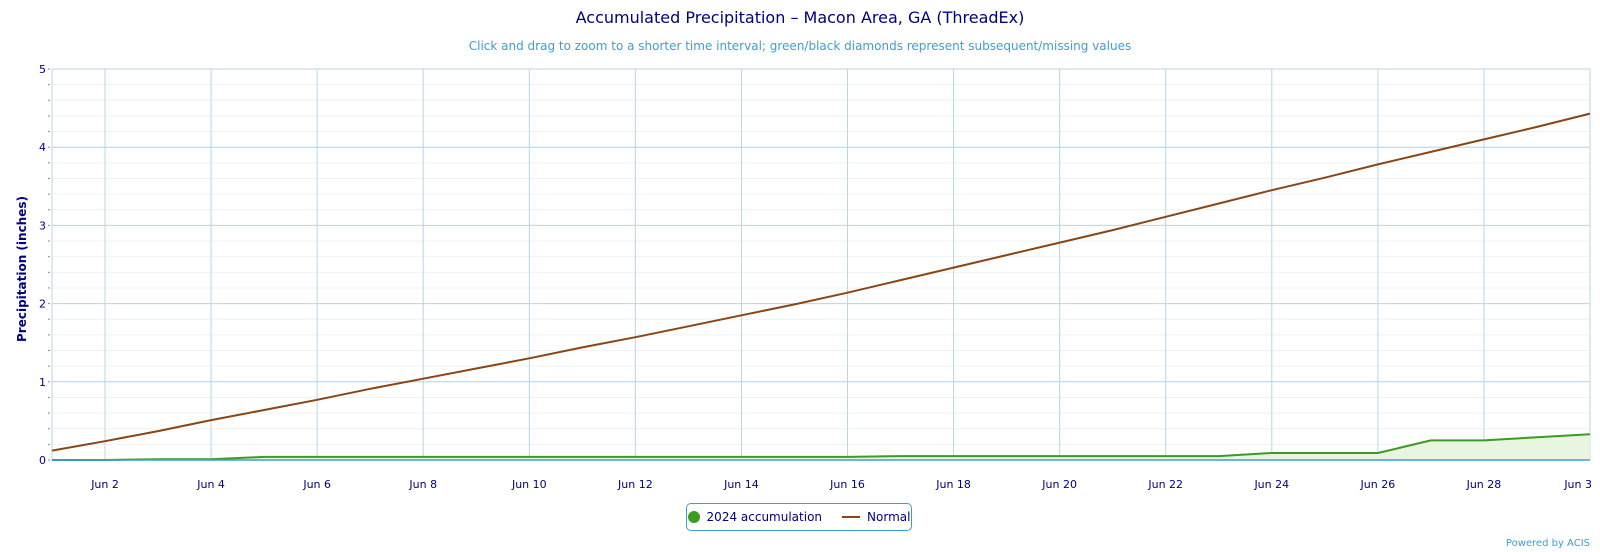 The image size is (1600, 552). I want to click on credit-link: Powered by ACIS, so click(1547, 543).